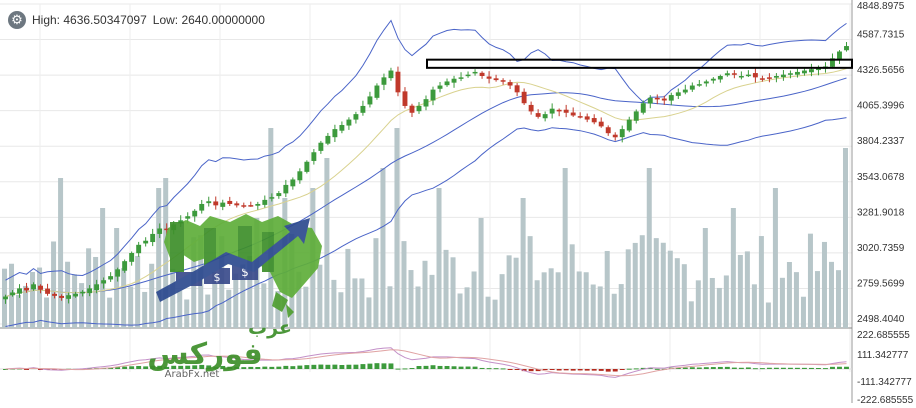 The image size is (916, 408). What do you see at coordinates (89, 20) in the screenshot?
I see `high-label: High: 4636.50347097` at bounding box center [89, 20].